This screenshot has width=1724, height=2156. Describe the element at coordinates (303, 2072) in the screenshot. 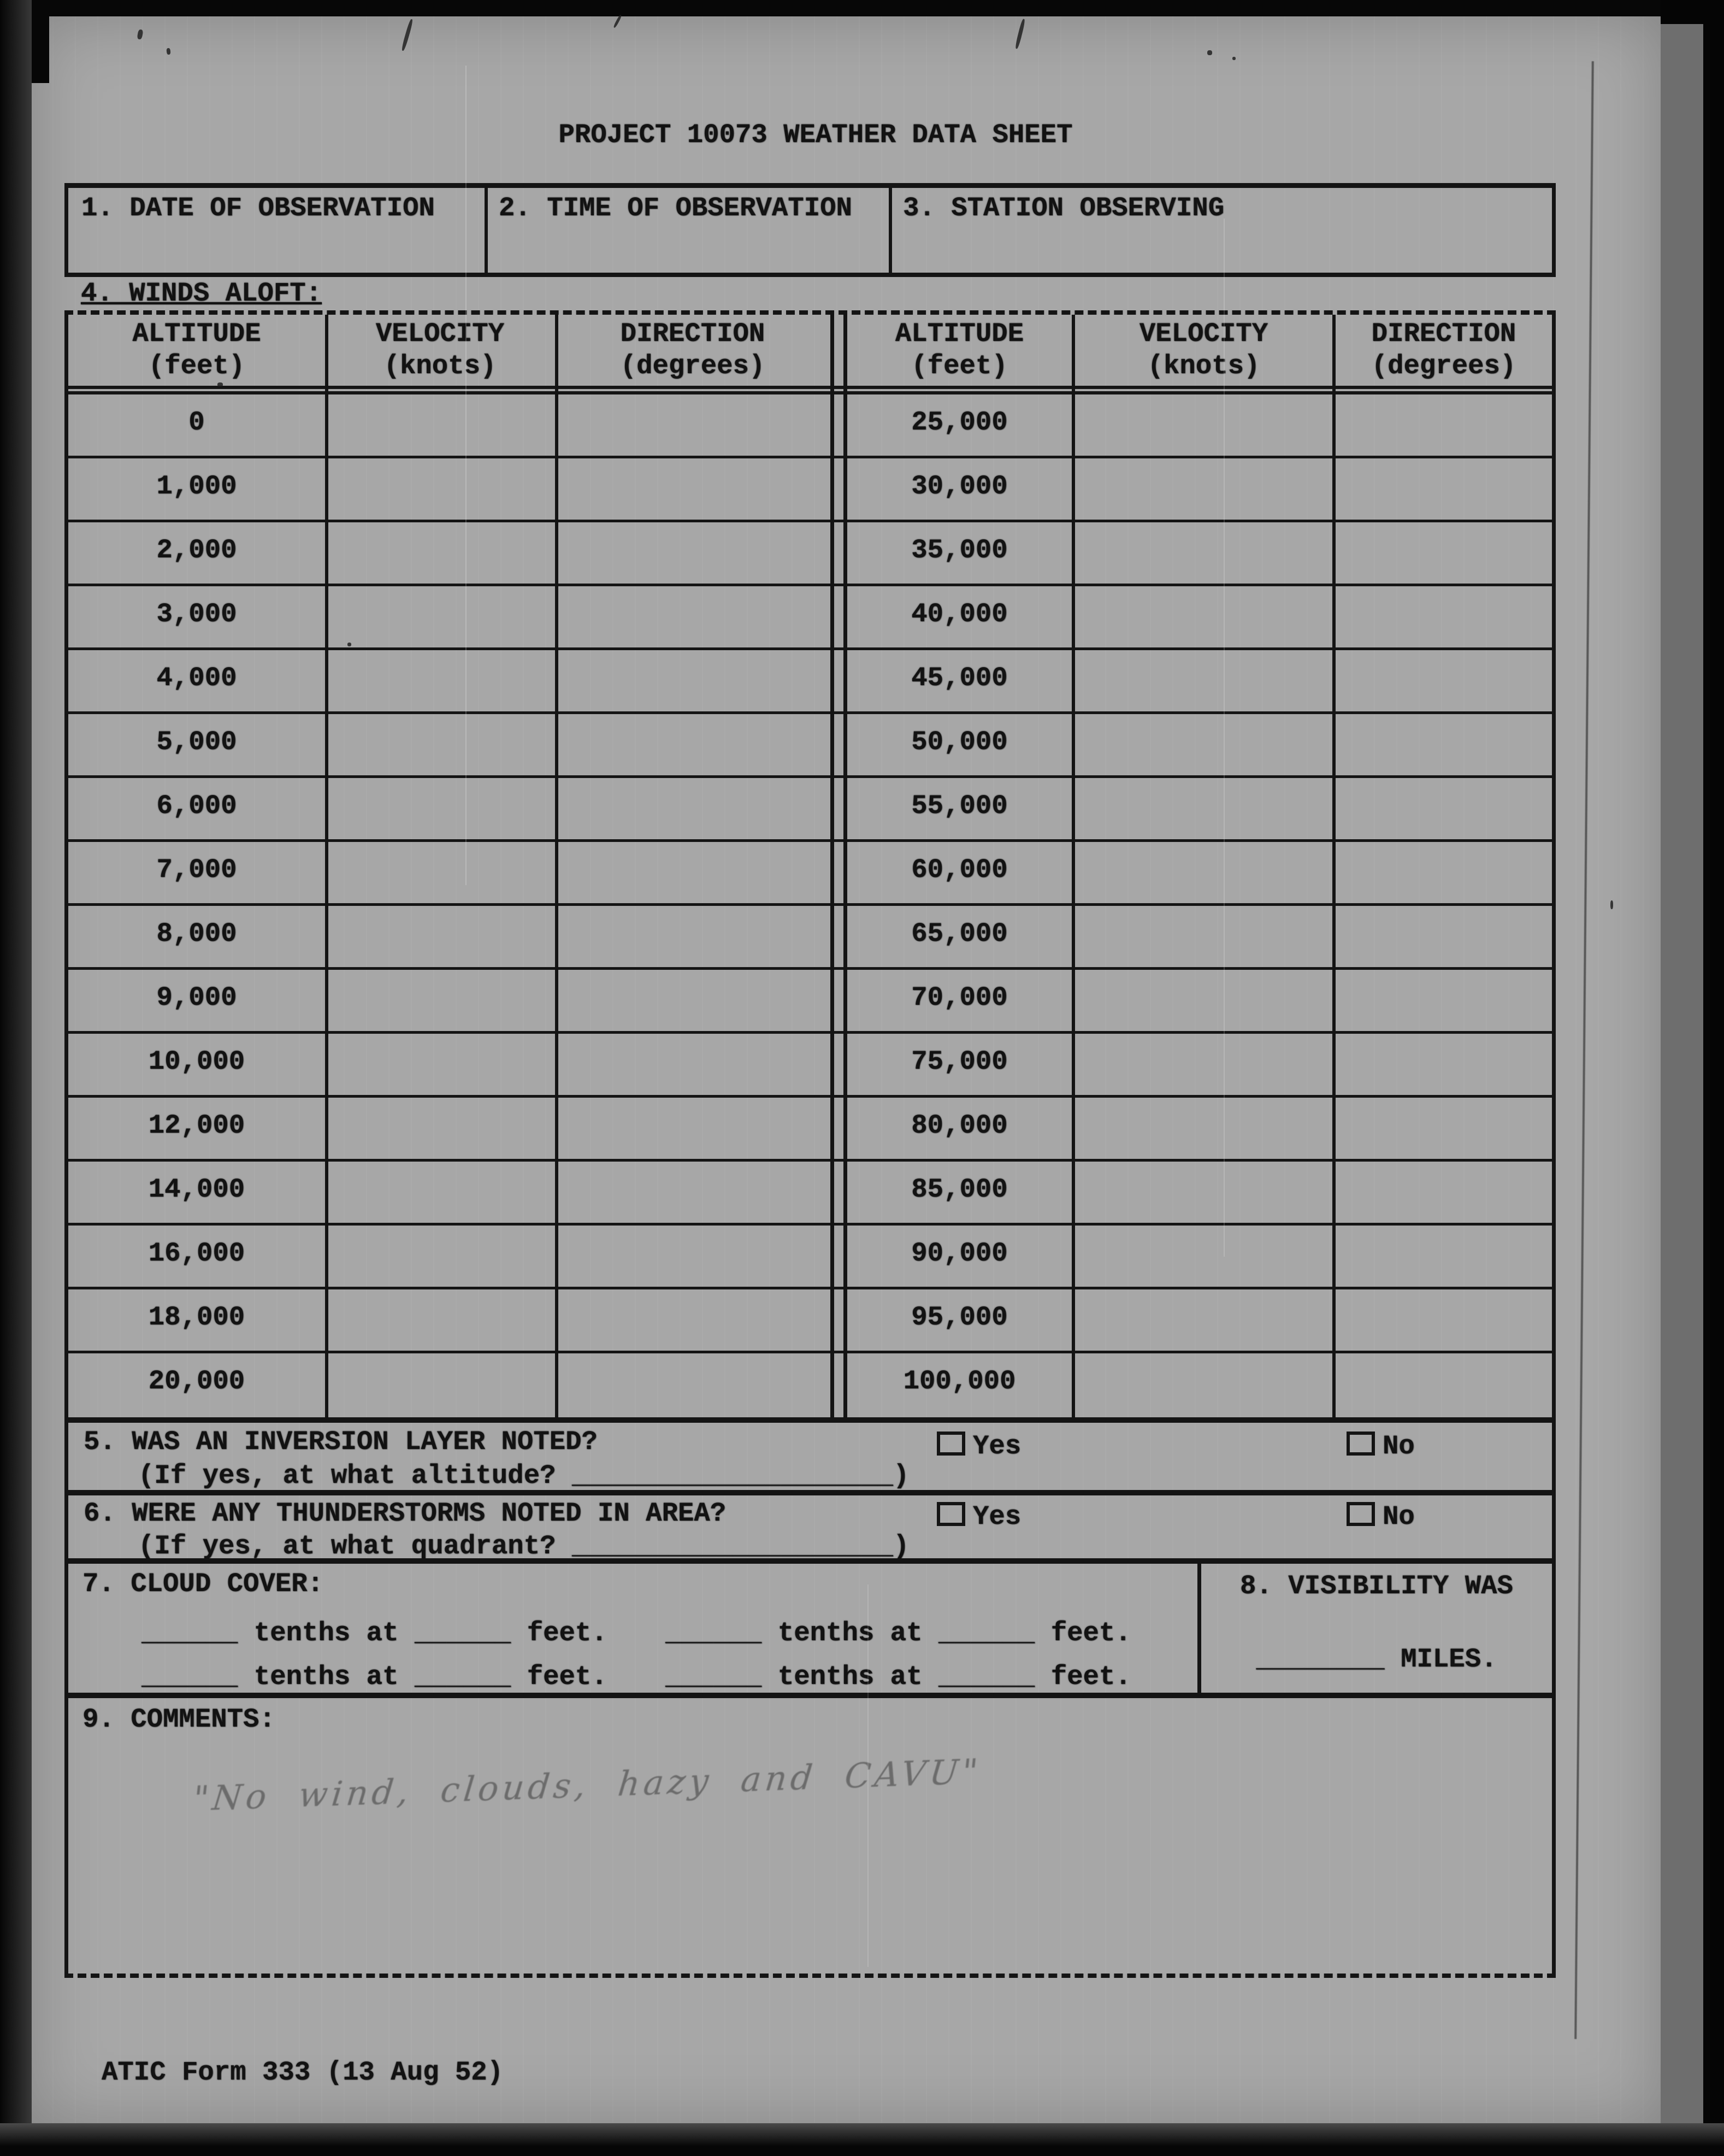

I see `form-number-footer: ATIC Form 333 (13 Aug 52)` at that location.